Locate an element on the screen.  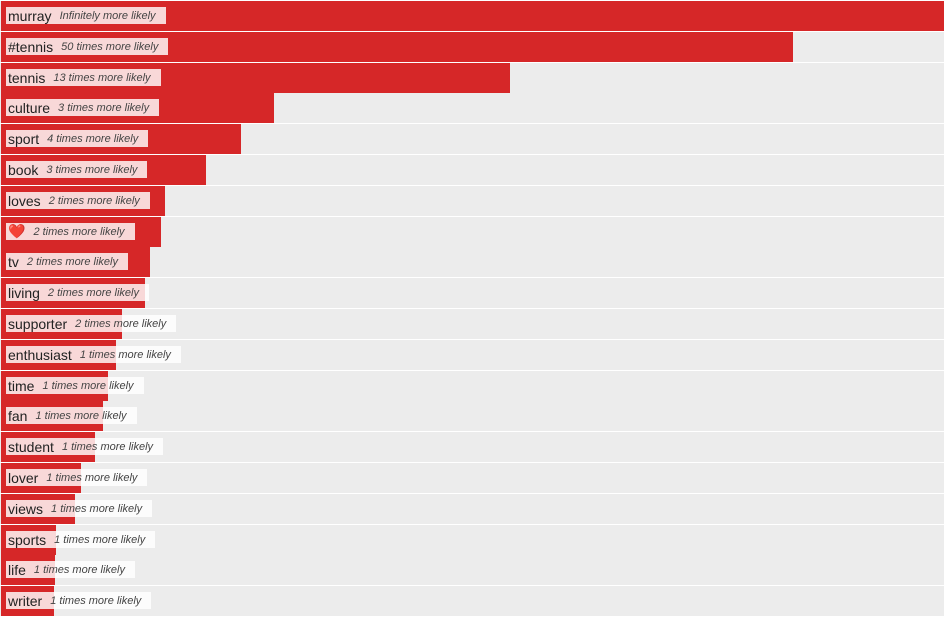
bar-label: sports 1 times more likely is located at coordinates (81, 539).